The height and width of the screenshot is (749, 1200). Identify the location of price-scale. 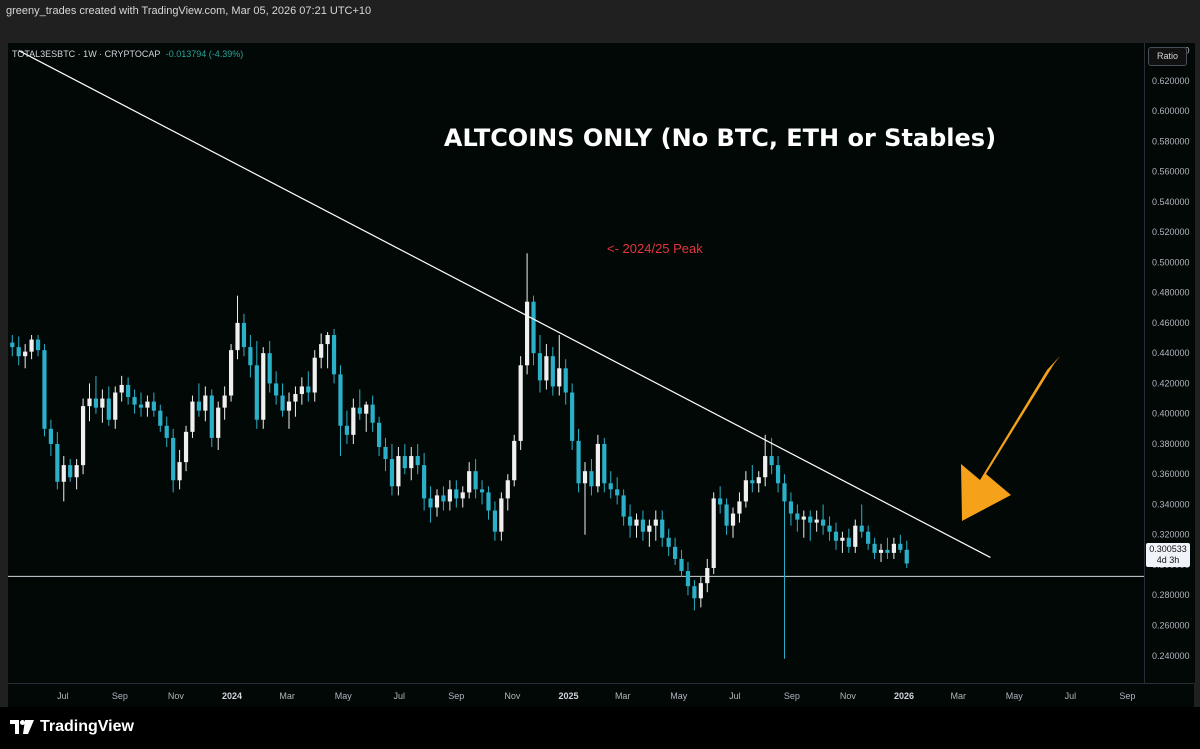
(1169, 363).